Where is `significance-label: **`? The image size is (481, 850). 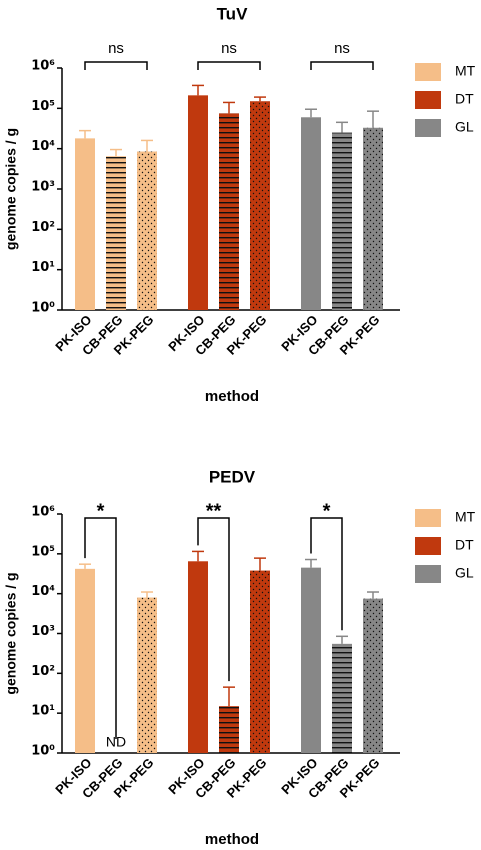 significance-label: ** is located at coordinates (214, 511).